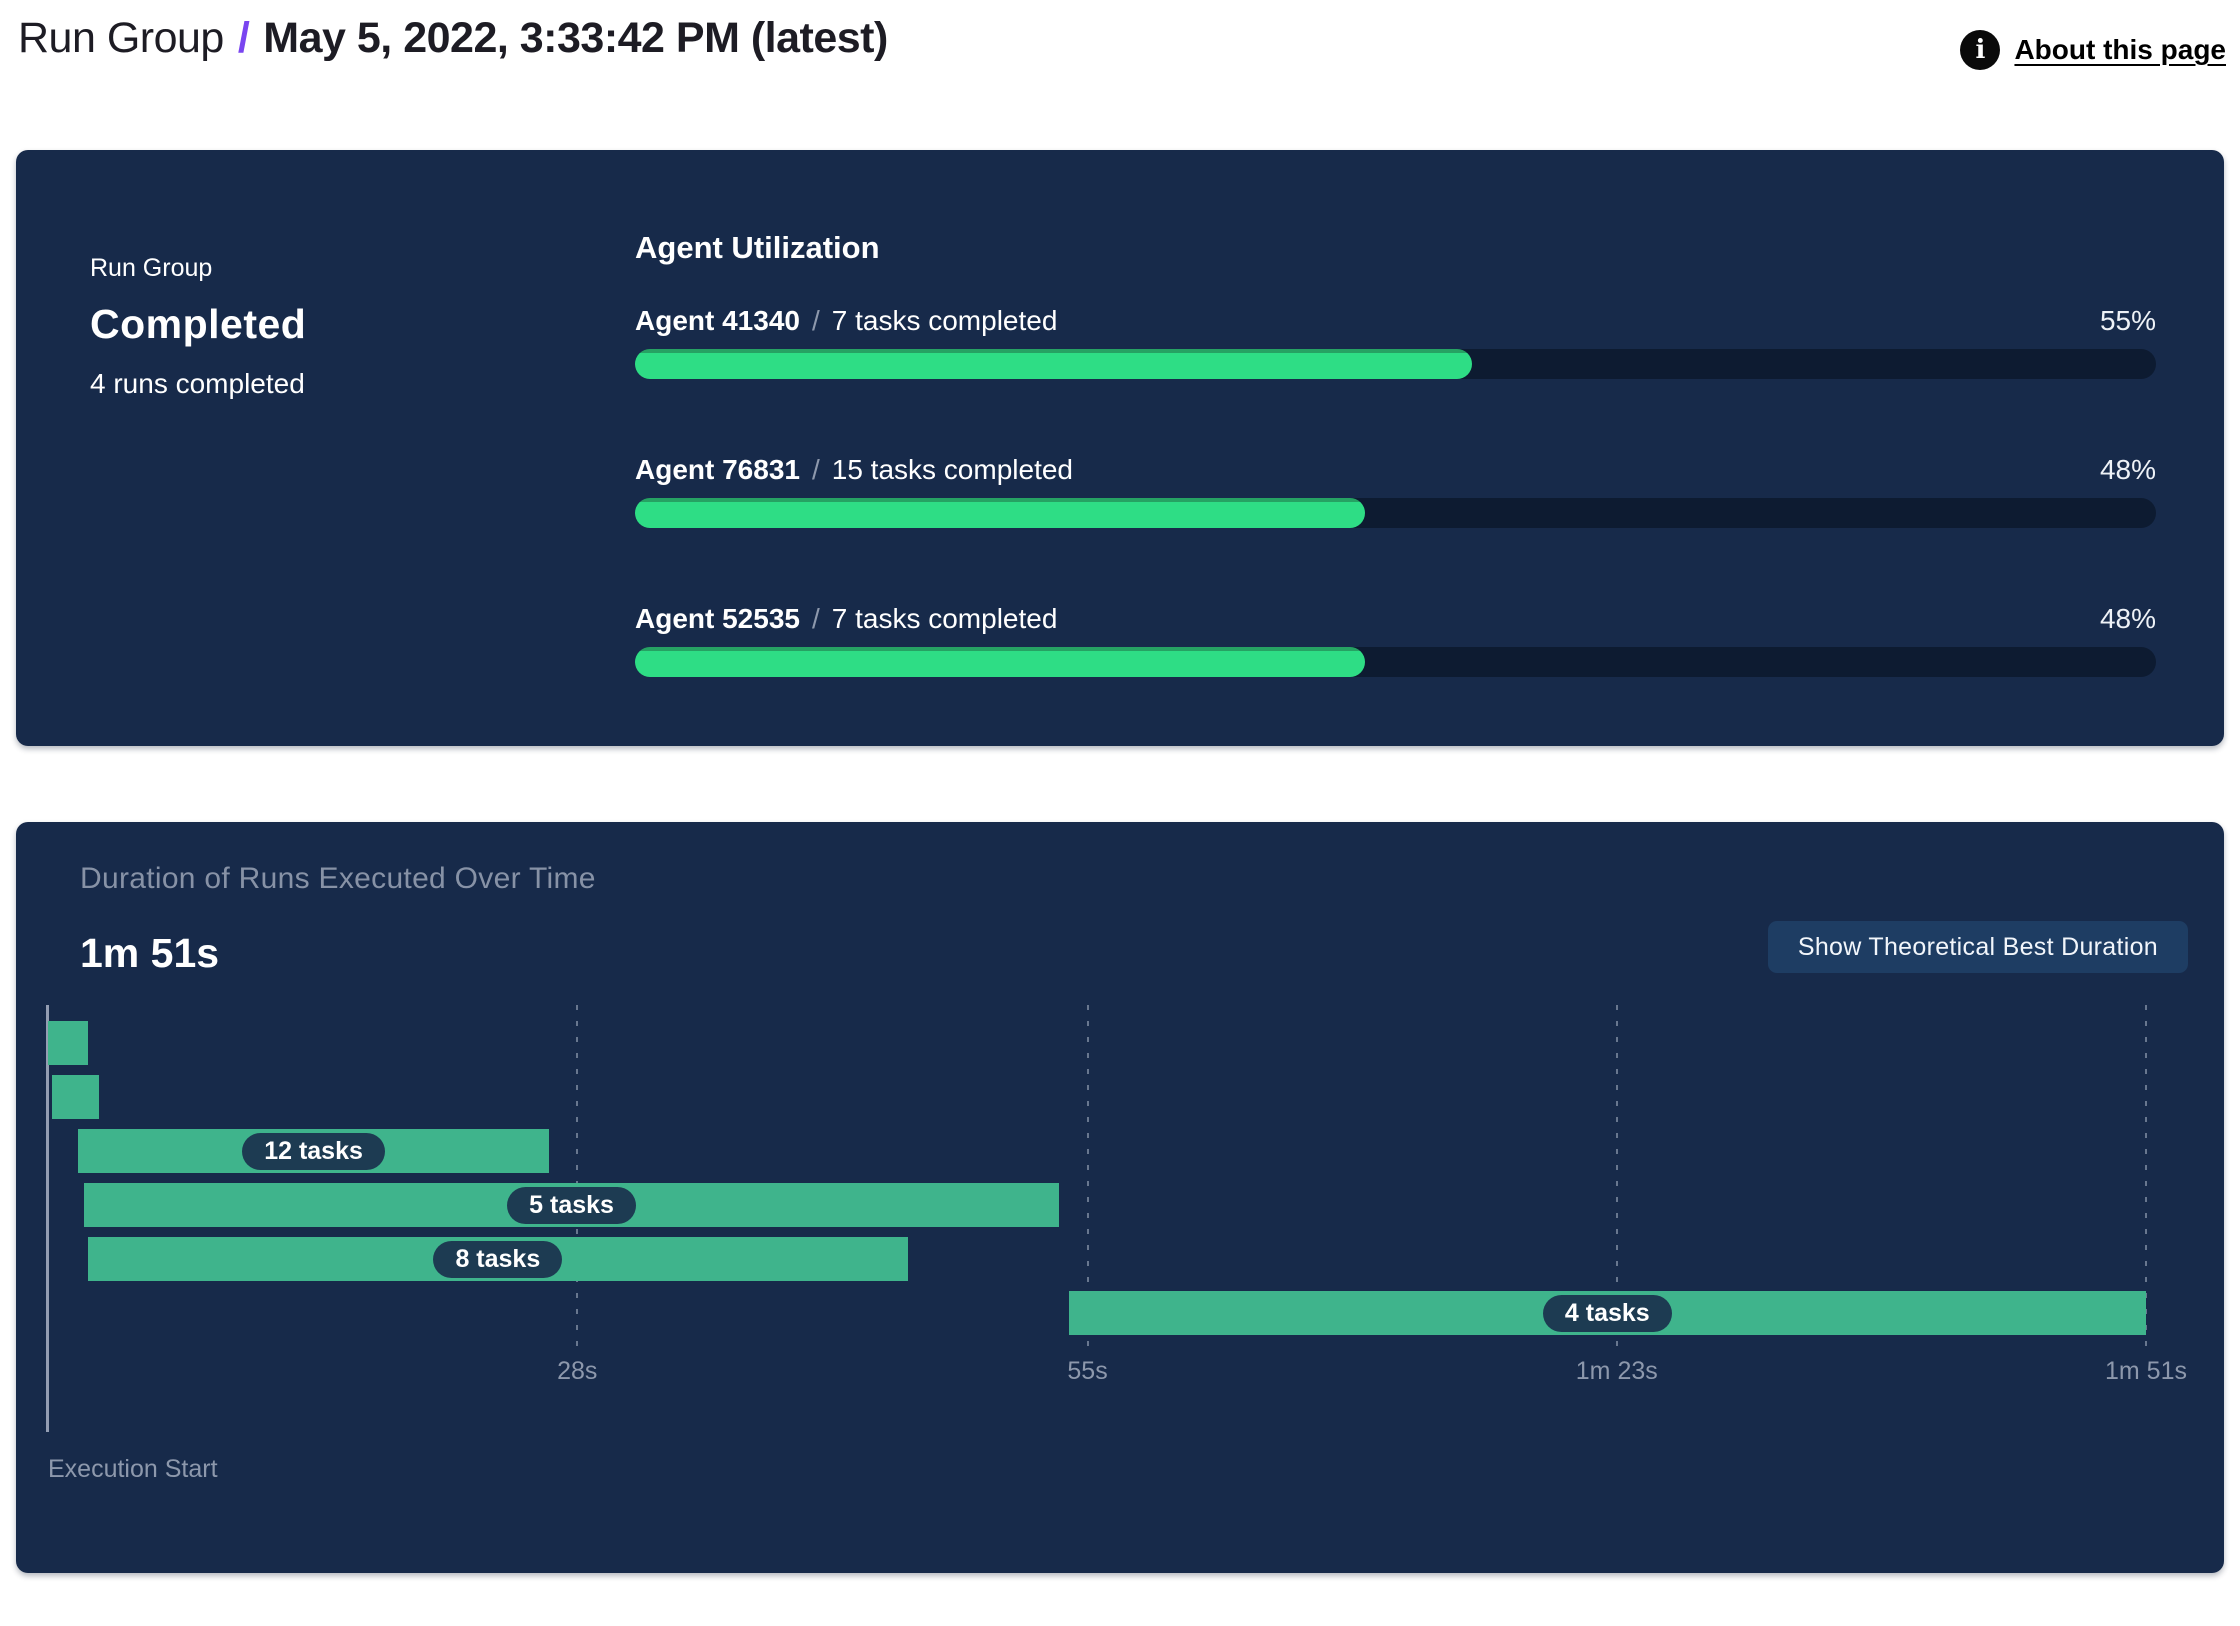  I want to click on about-this-page-label: About this page, so click(2120, 49).